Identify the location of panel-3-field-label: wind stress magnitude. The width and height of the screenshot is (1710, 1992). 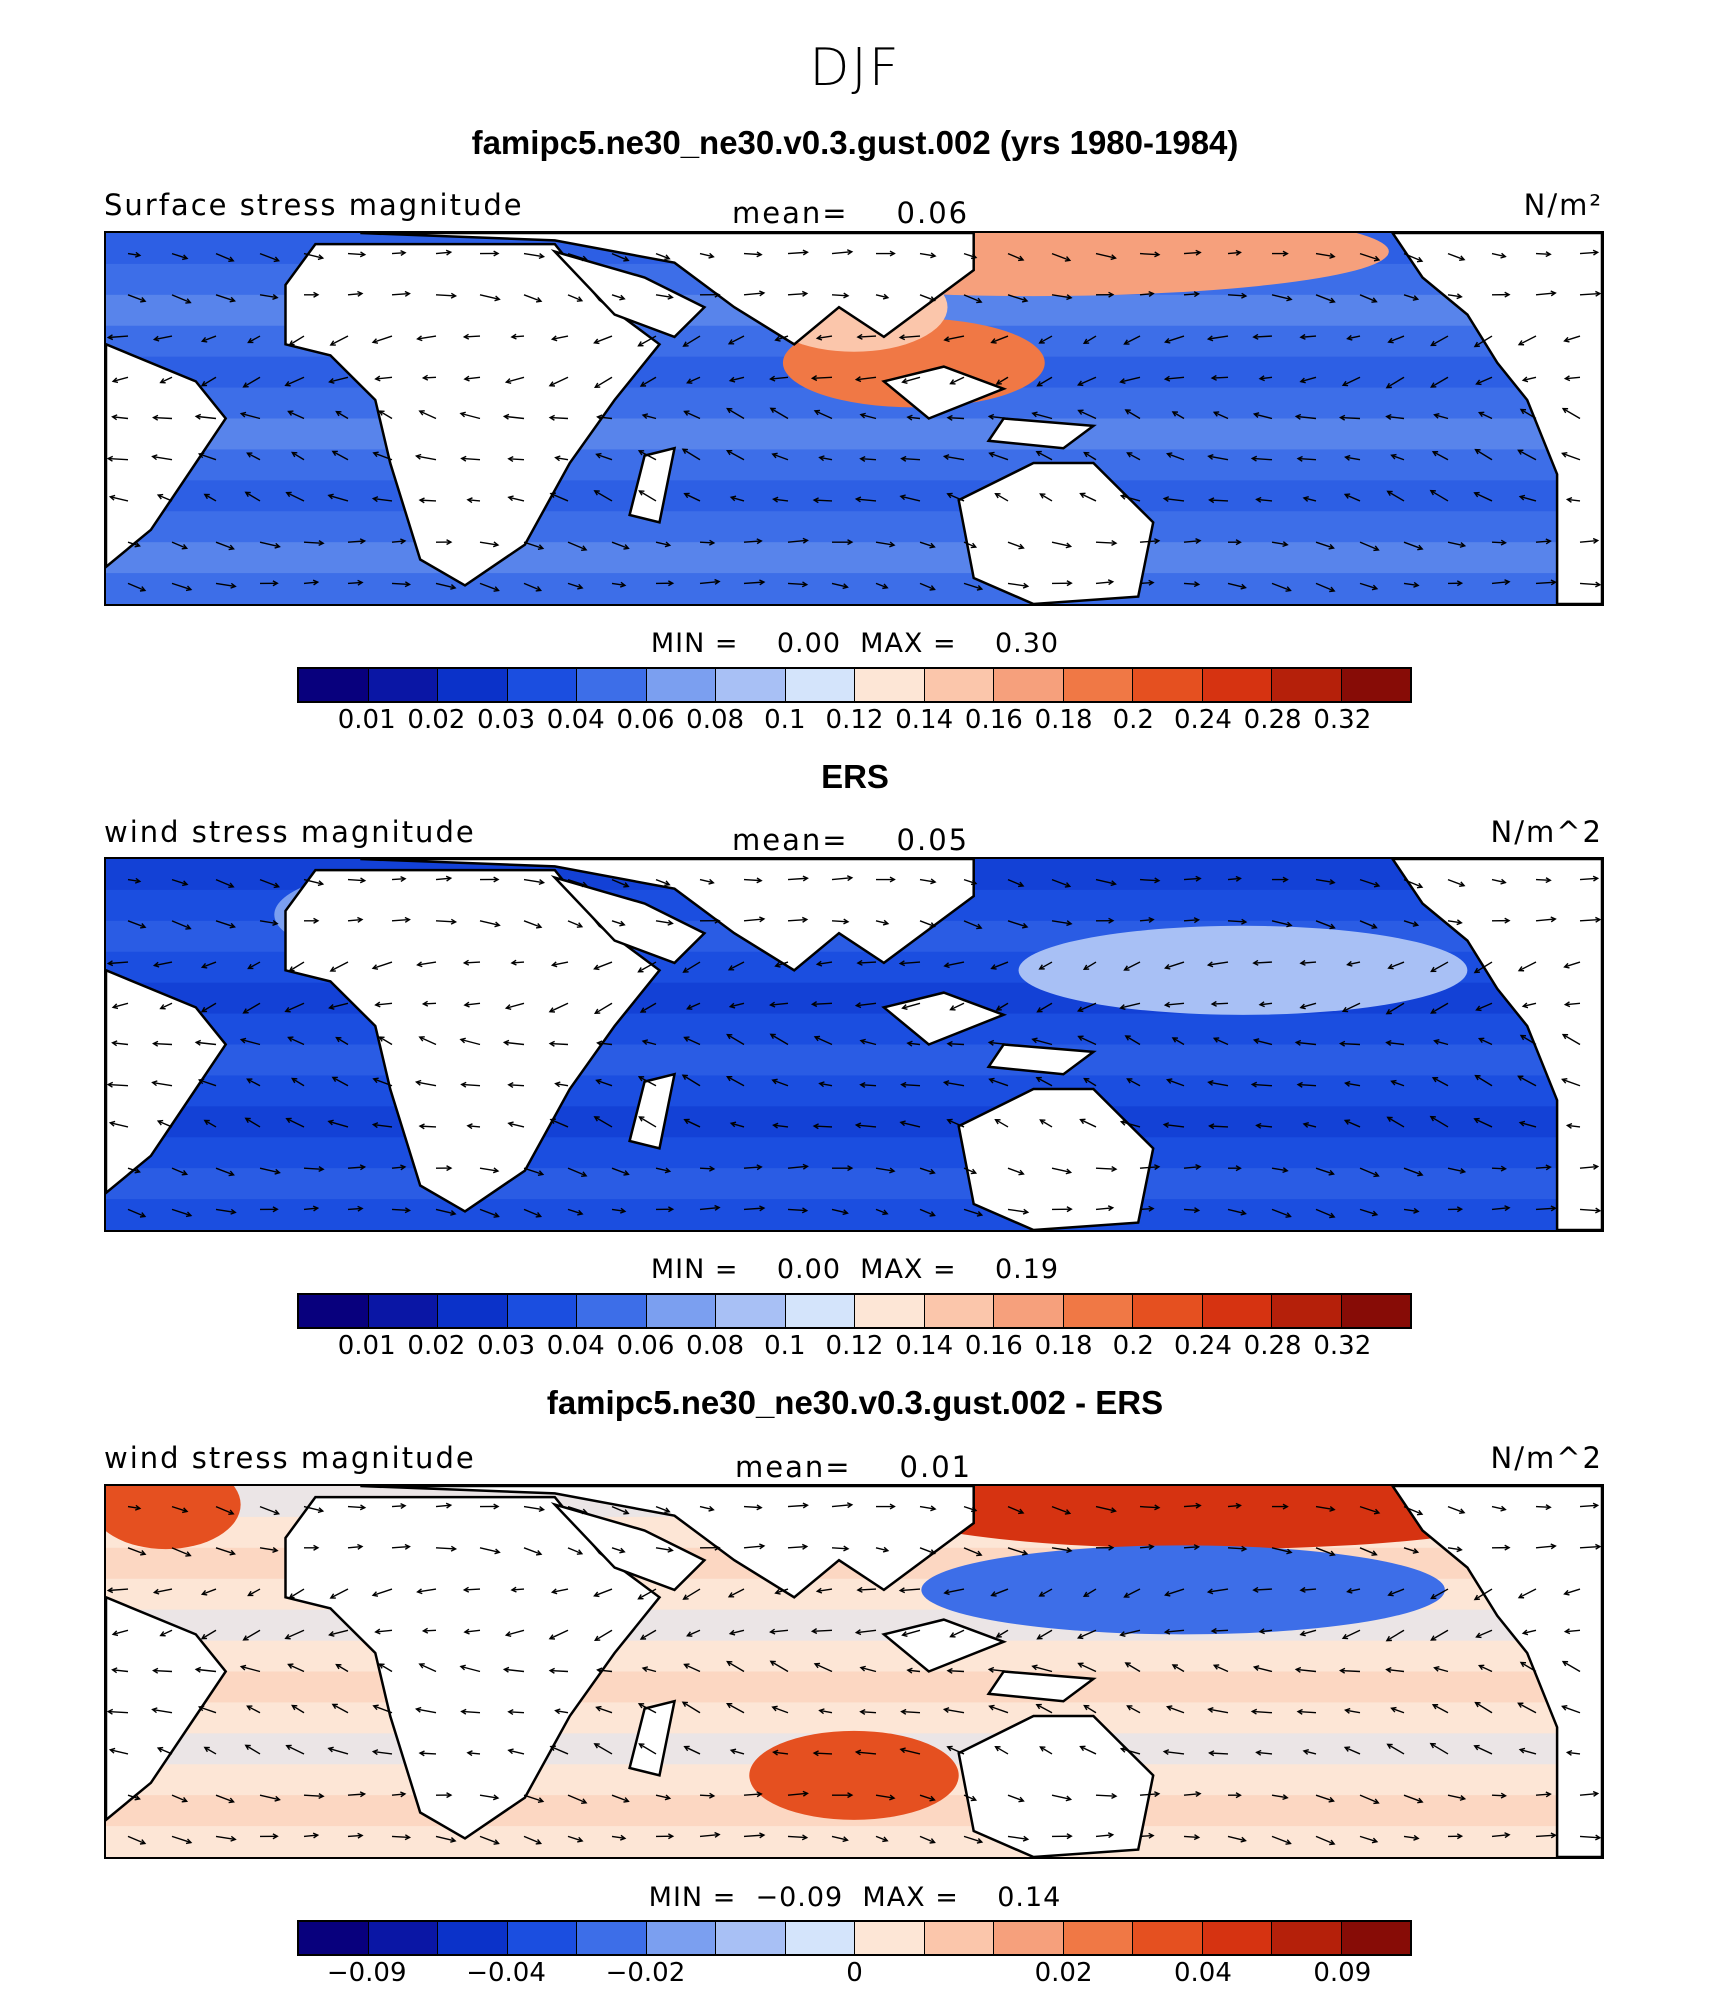
(290, 1458).